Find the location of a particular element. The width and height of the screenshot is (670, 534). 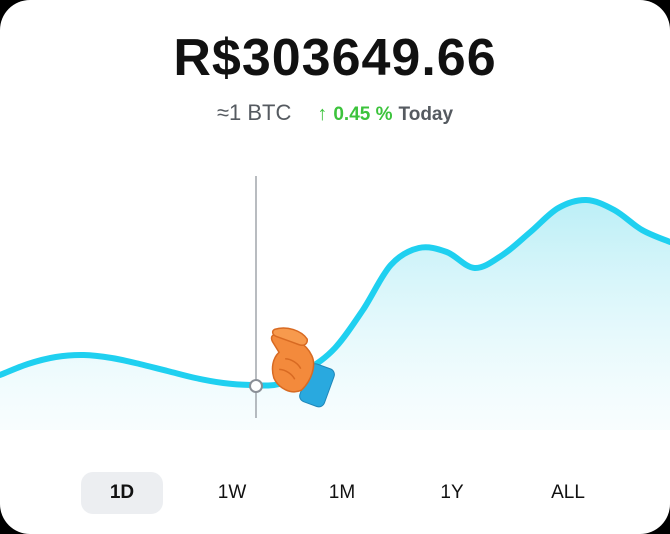

change-period: Today is located at coordinates (426, 114).